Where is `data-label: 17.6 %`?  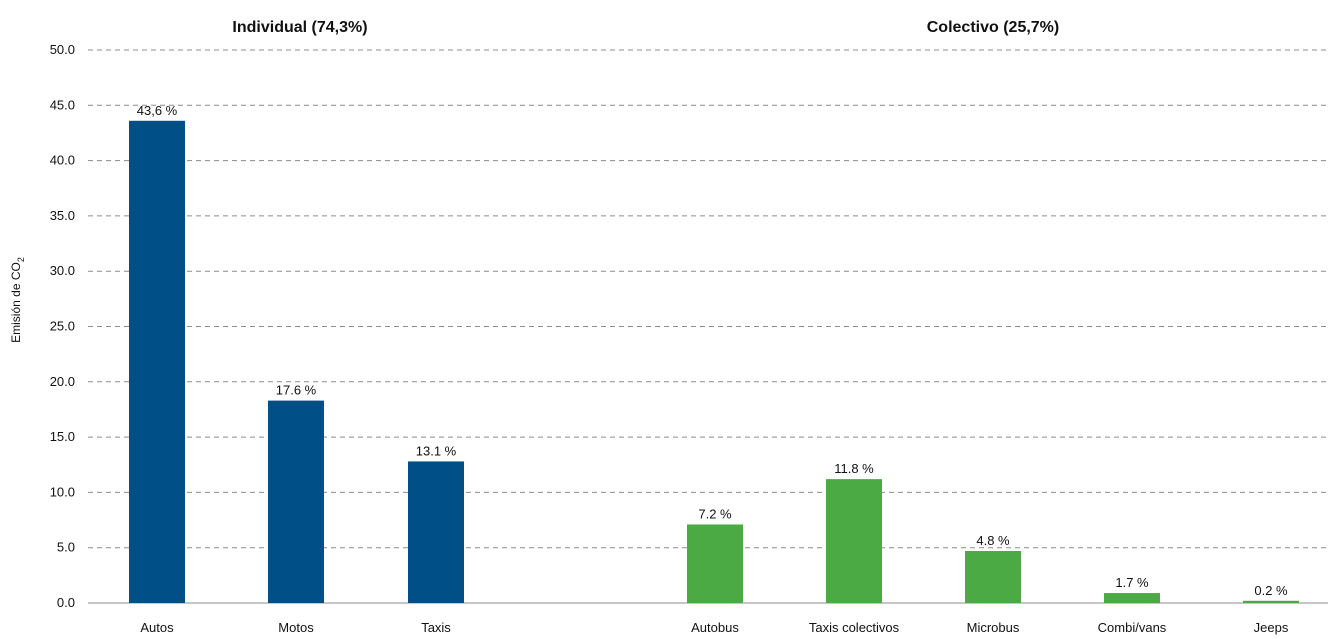
data-label: 17.6 % is located at coordinates (296, 390).